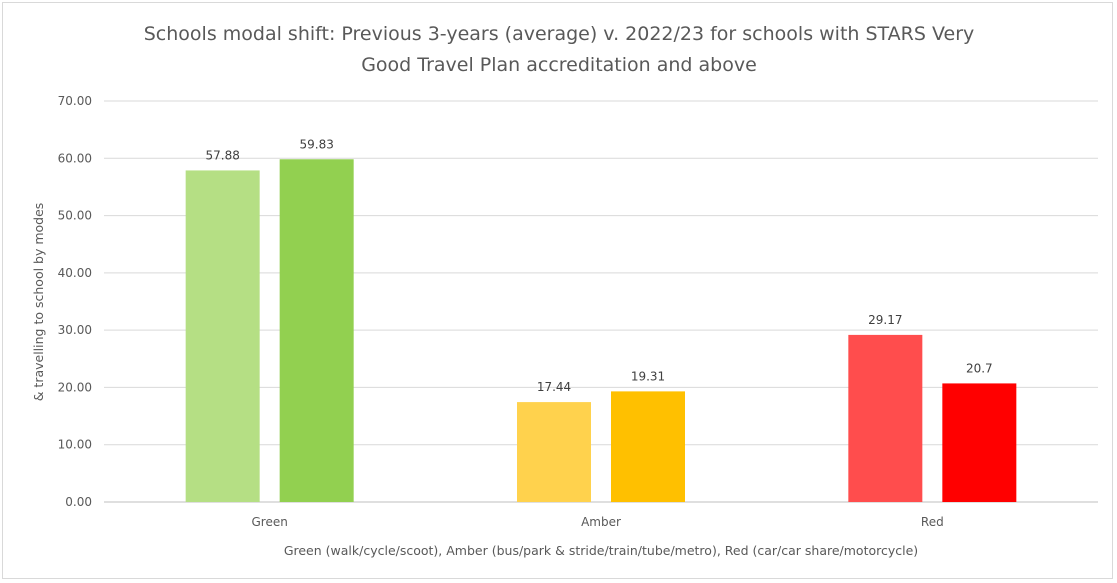  I want to click on y-tick-label: 0.00, so click(78, 502).